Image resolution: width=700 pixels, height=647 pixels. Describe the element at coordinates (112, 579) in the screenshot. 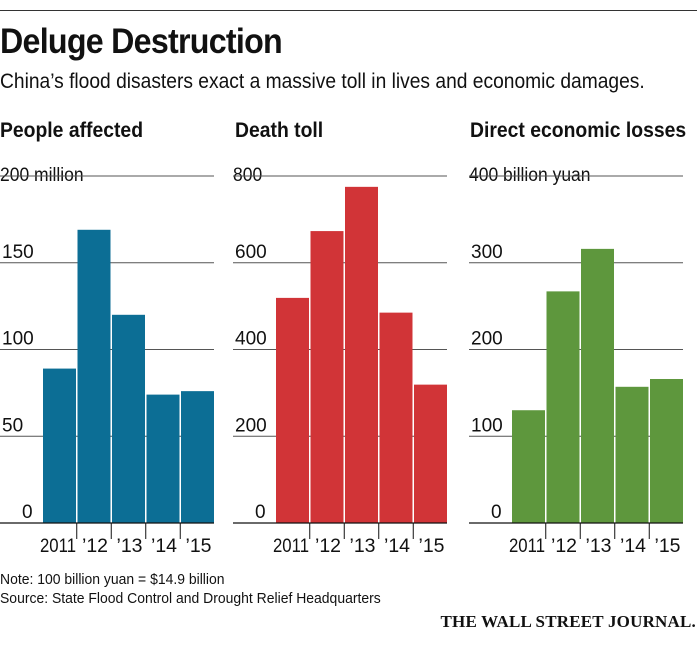

I see `note-text: Note: 100 billion yuan = $14.9 billion` at that location.